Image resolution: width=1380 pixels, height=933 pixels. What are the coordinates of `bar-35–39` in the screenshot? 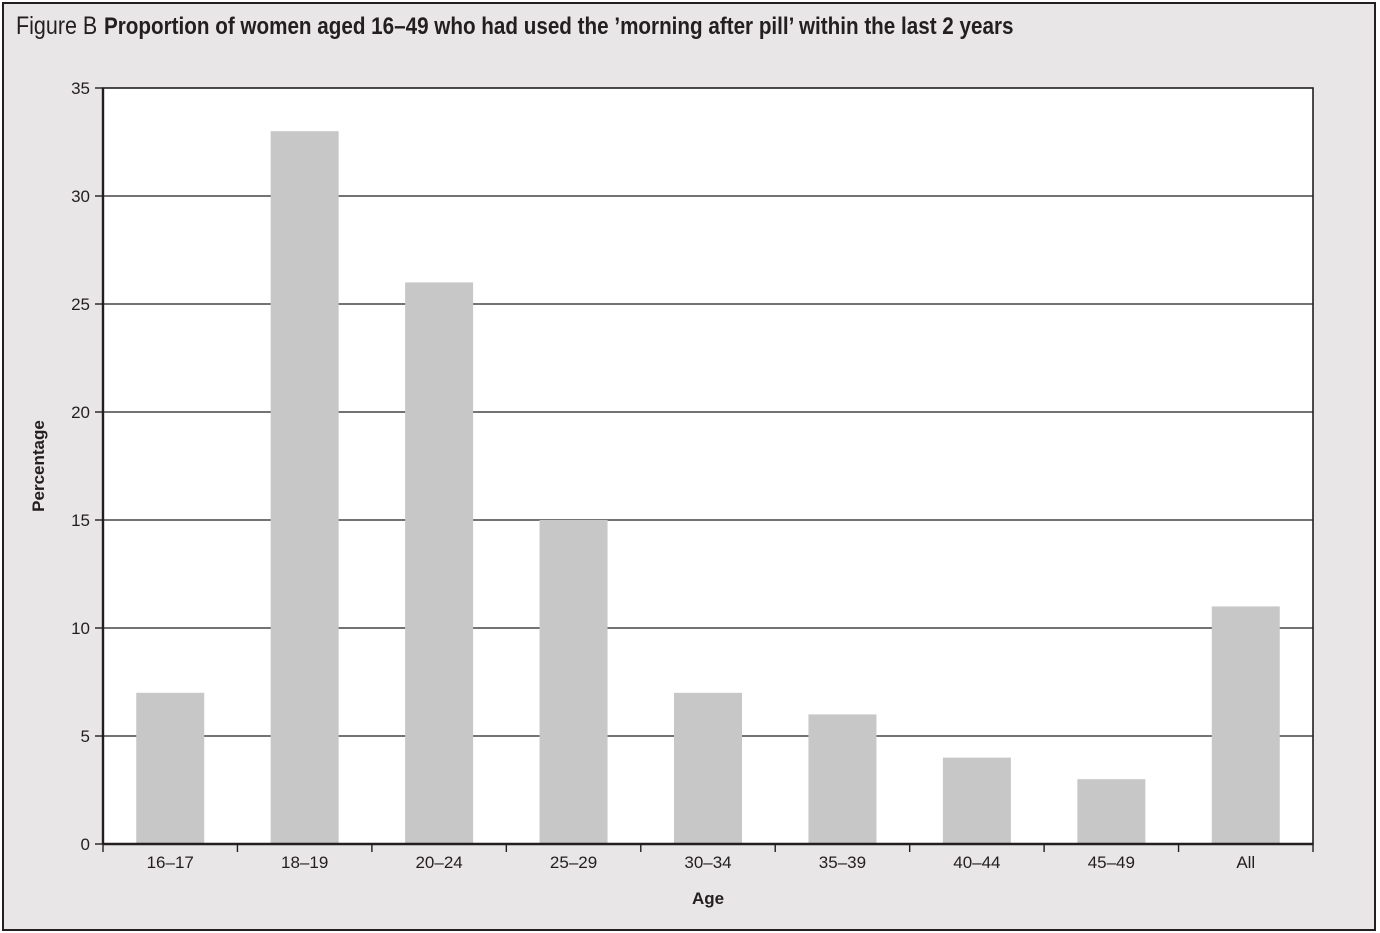 It's located at (842, 779).